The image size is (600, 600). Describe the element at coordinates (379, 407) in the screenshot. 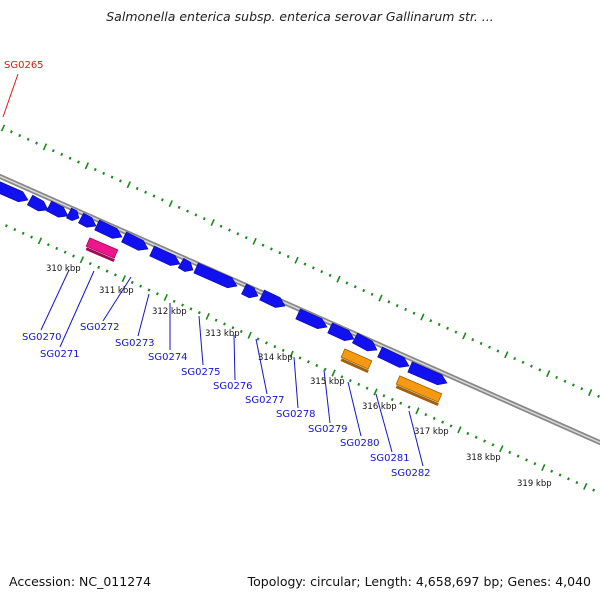

I see `kbp-tick-label: 316 kbp` at that location.